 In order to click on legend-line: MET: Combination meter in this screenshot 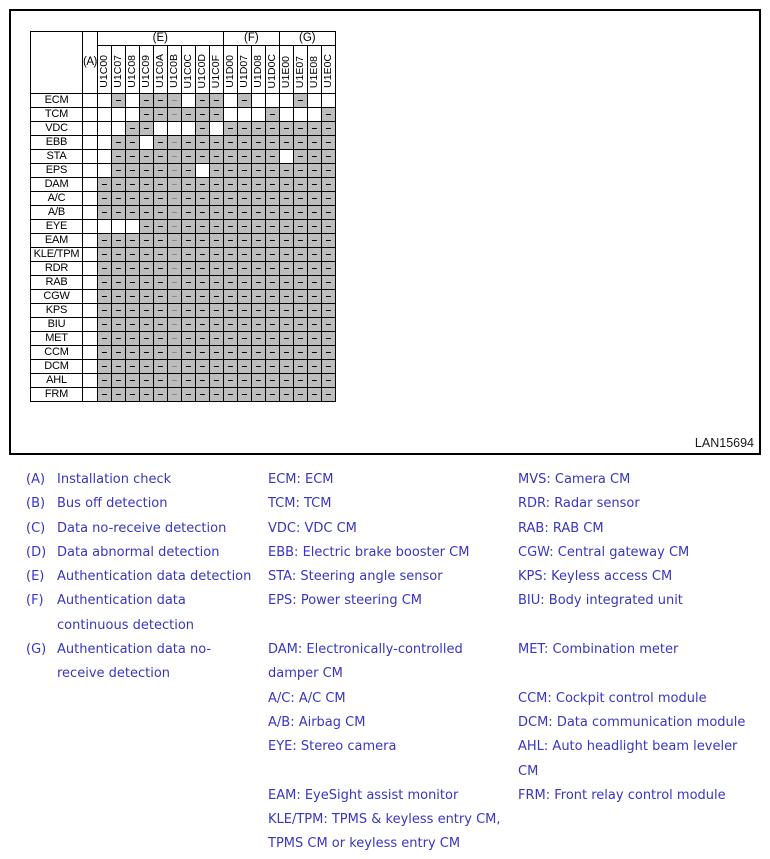, I will do `click(598, 650)`.